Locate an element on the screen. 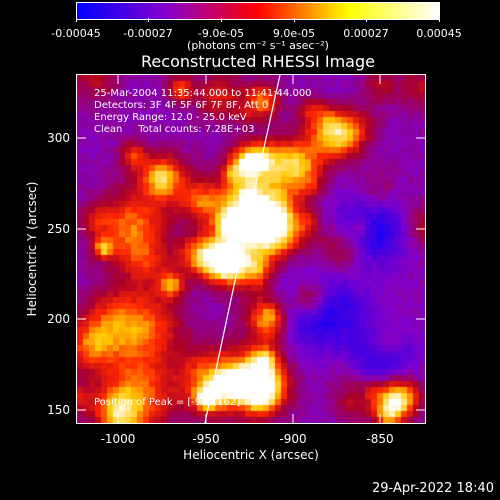 This screenshot has height=500, width=500. y-tick-label: 250 is located at coordinates (58, 229).